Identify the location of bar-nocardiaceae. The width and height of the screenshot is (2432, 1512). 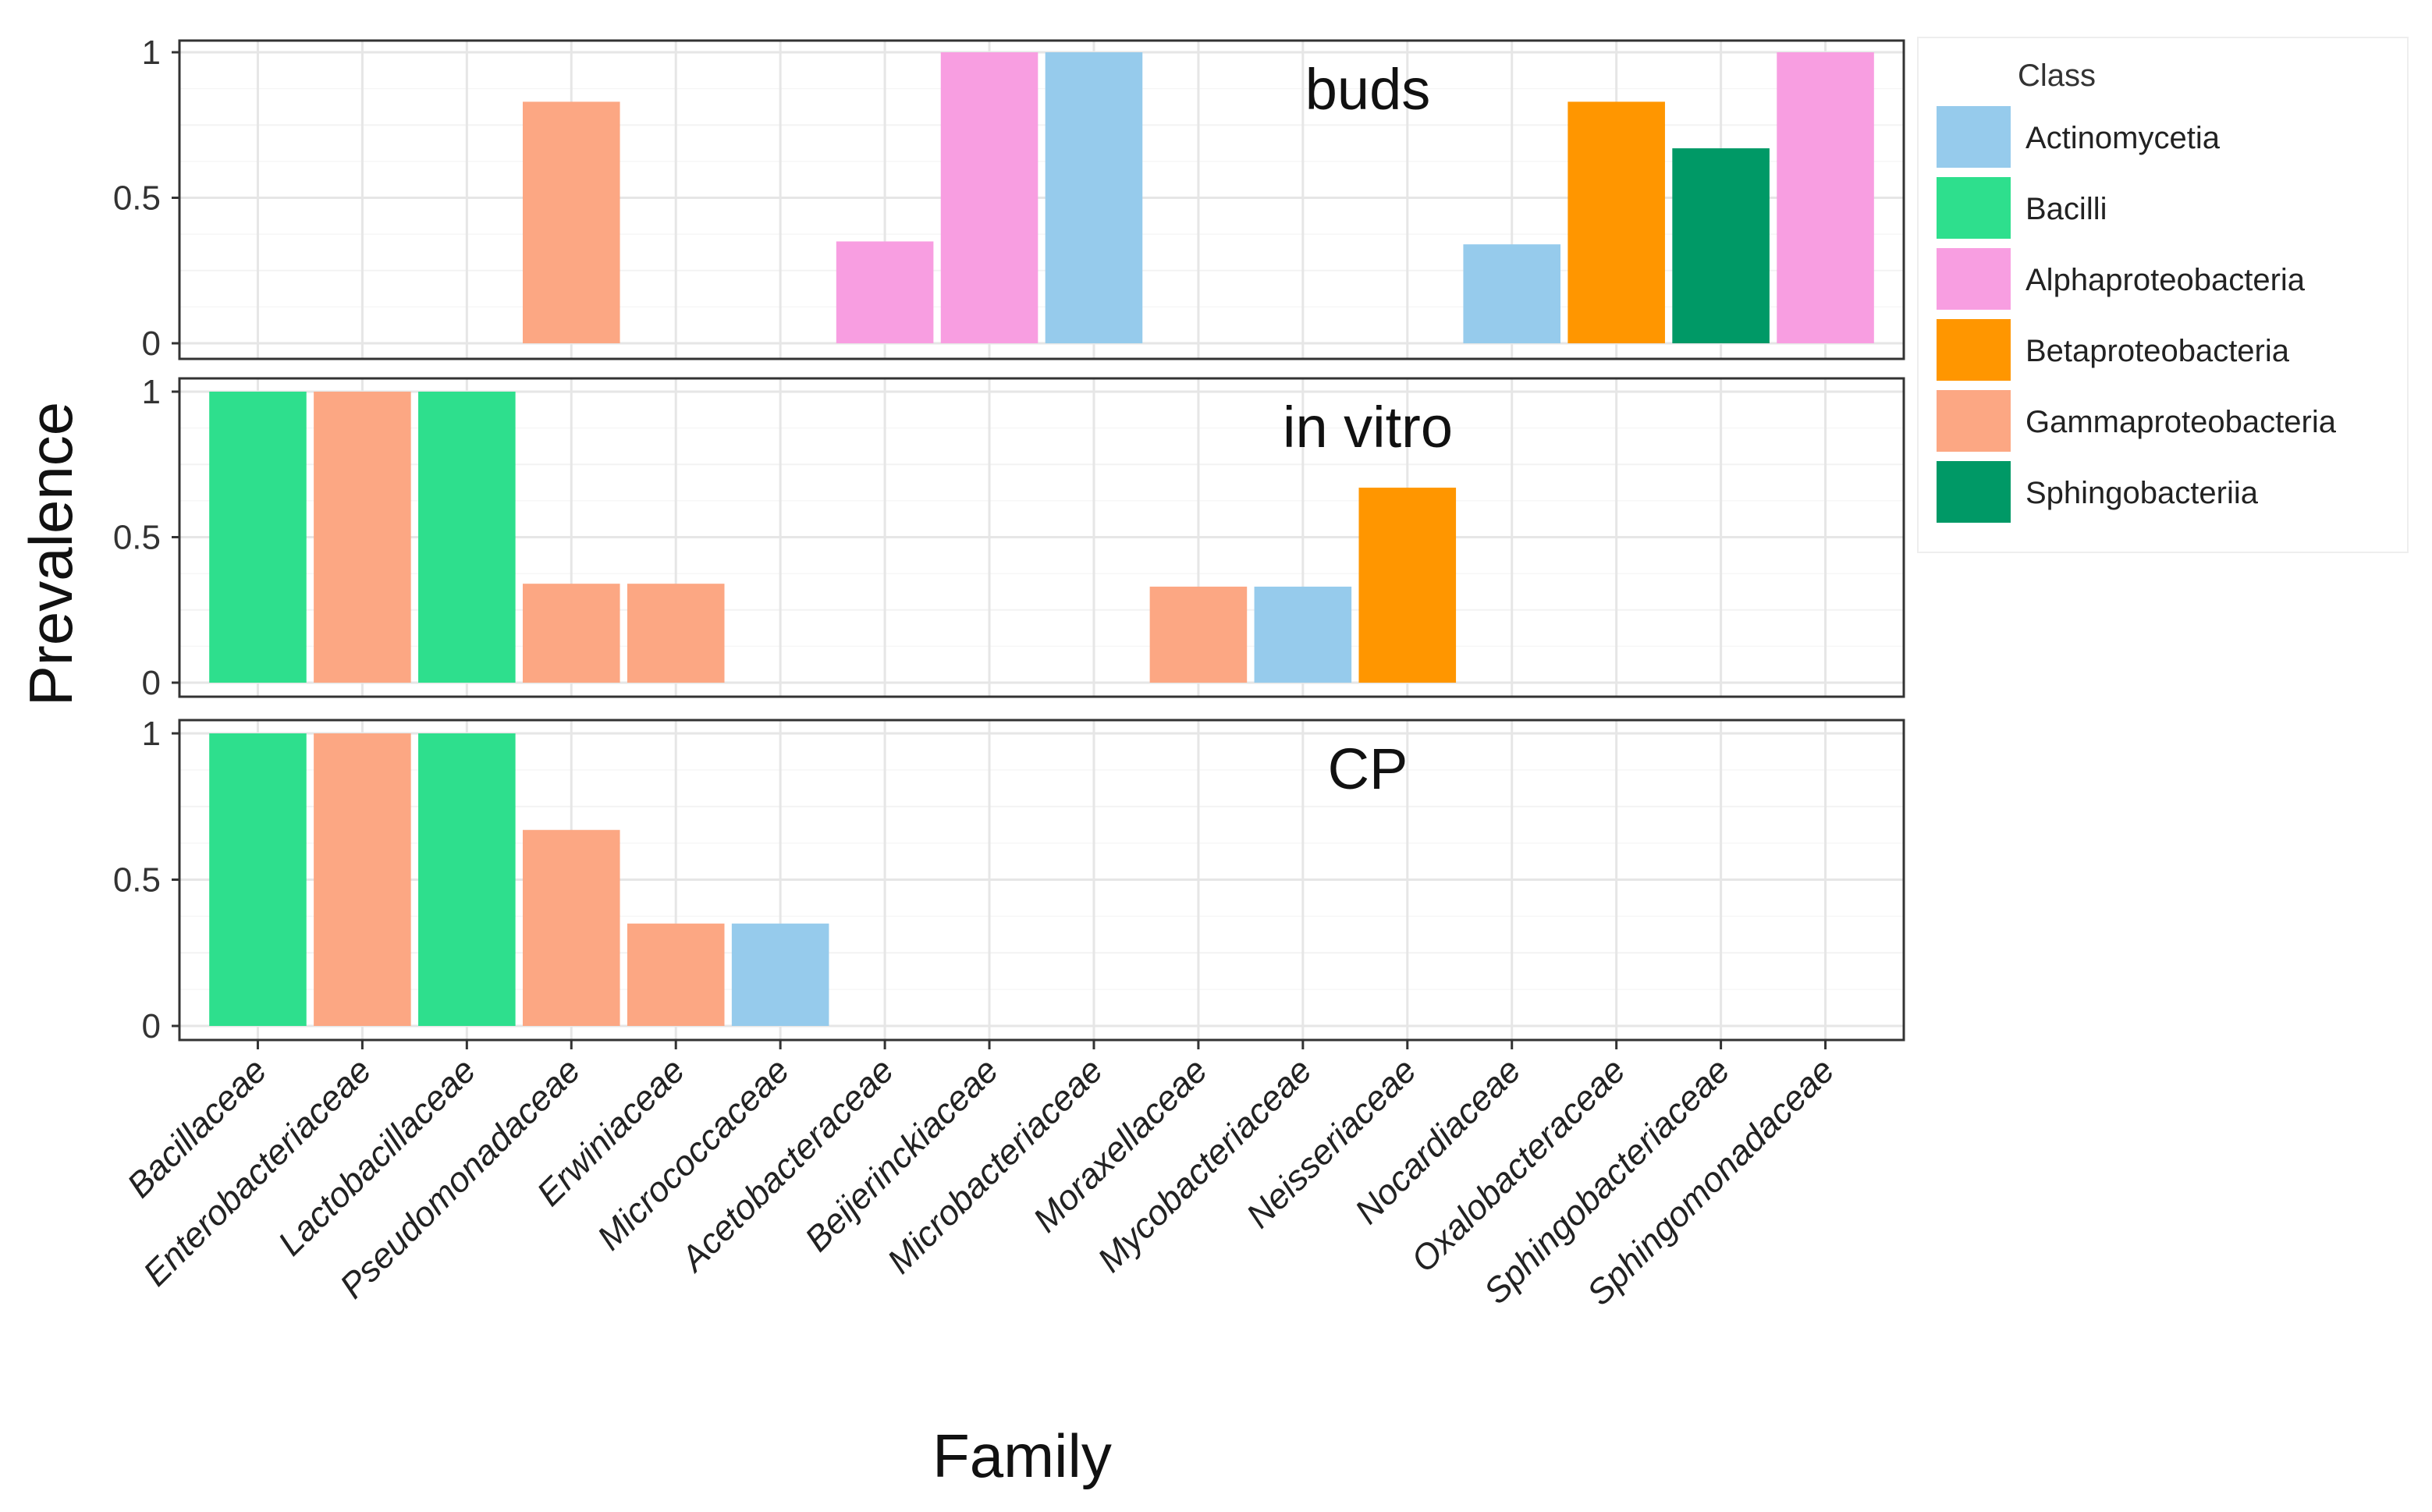
(1512, 294).